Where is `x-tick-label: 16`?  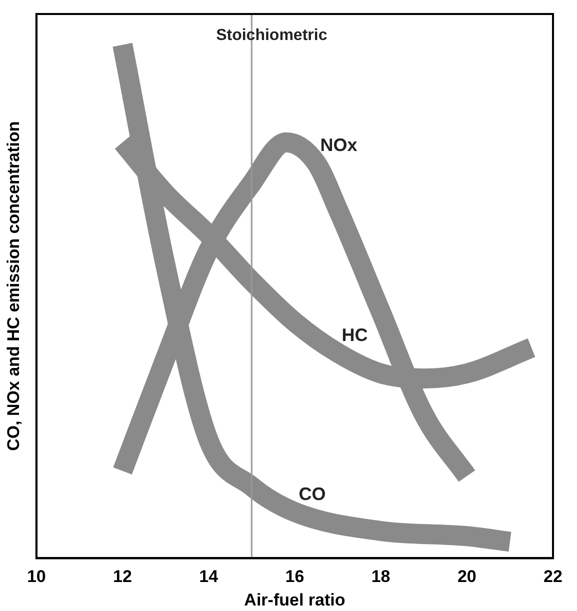 x-tick-label: 16 is located at coordinates (294, 576).